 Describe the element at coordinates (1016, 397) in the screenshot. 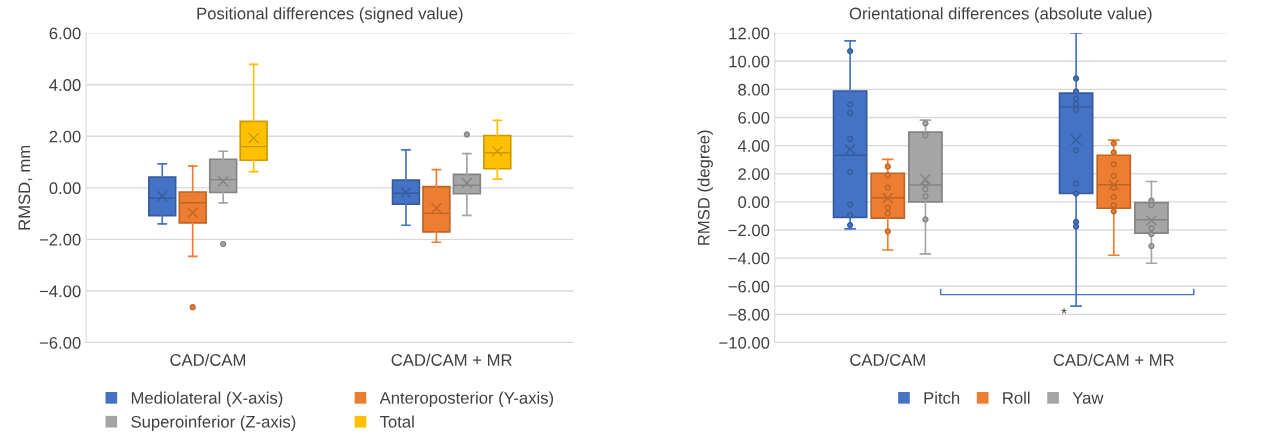

I see `legend-label: Roll` at that location.